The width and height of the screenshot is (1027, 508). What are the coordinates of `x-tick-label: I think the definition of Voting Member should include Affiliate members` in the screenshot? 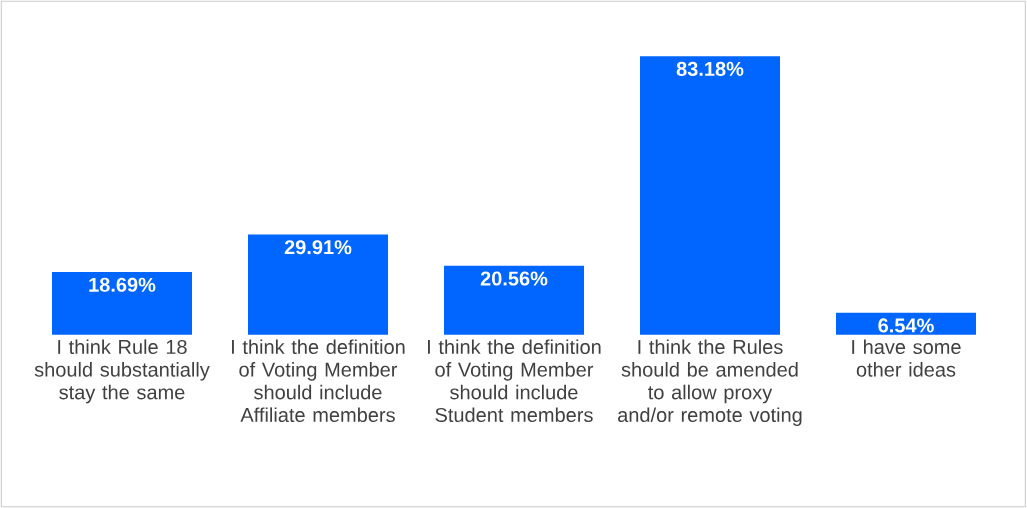 It's located at (318, 381).